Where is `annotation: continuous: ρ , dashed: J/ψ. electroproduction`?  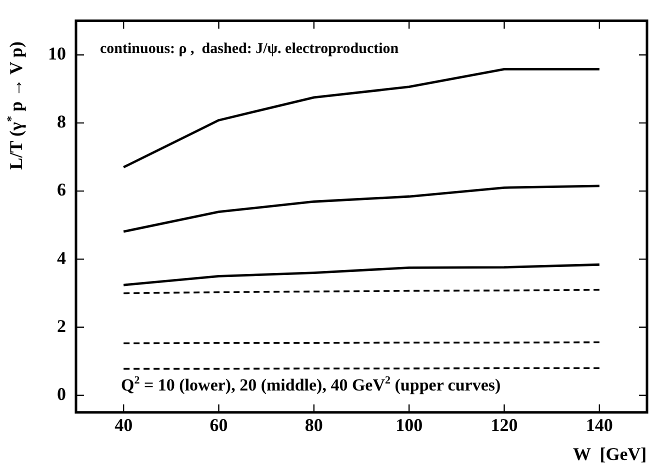 annotation: continuous: ρ , dashed: J/ψ. electroproduction is located at coordinates (250, 48).